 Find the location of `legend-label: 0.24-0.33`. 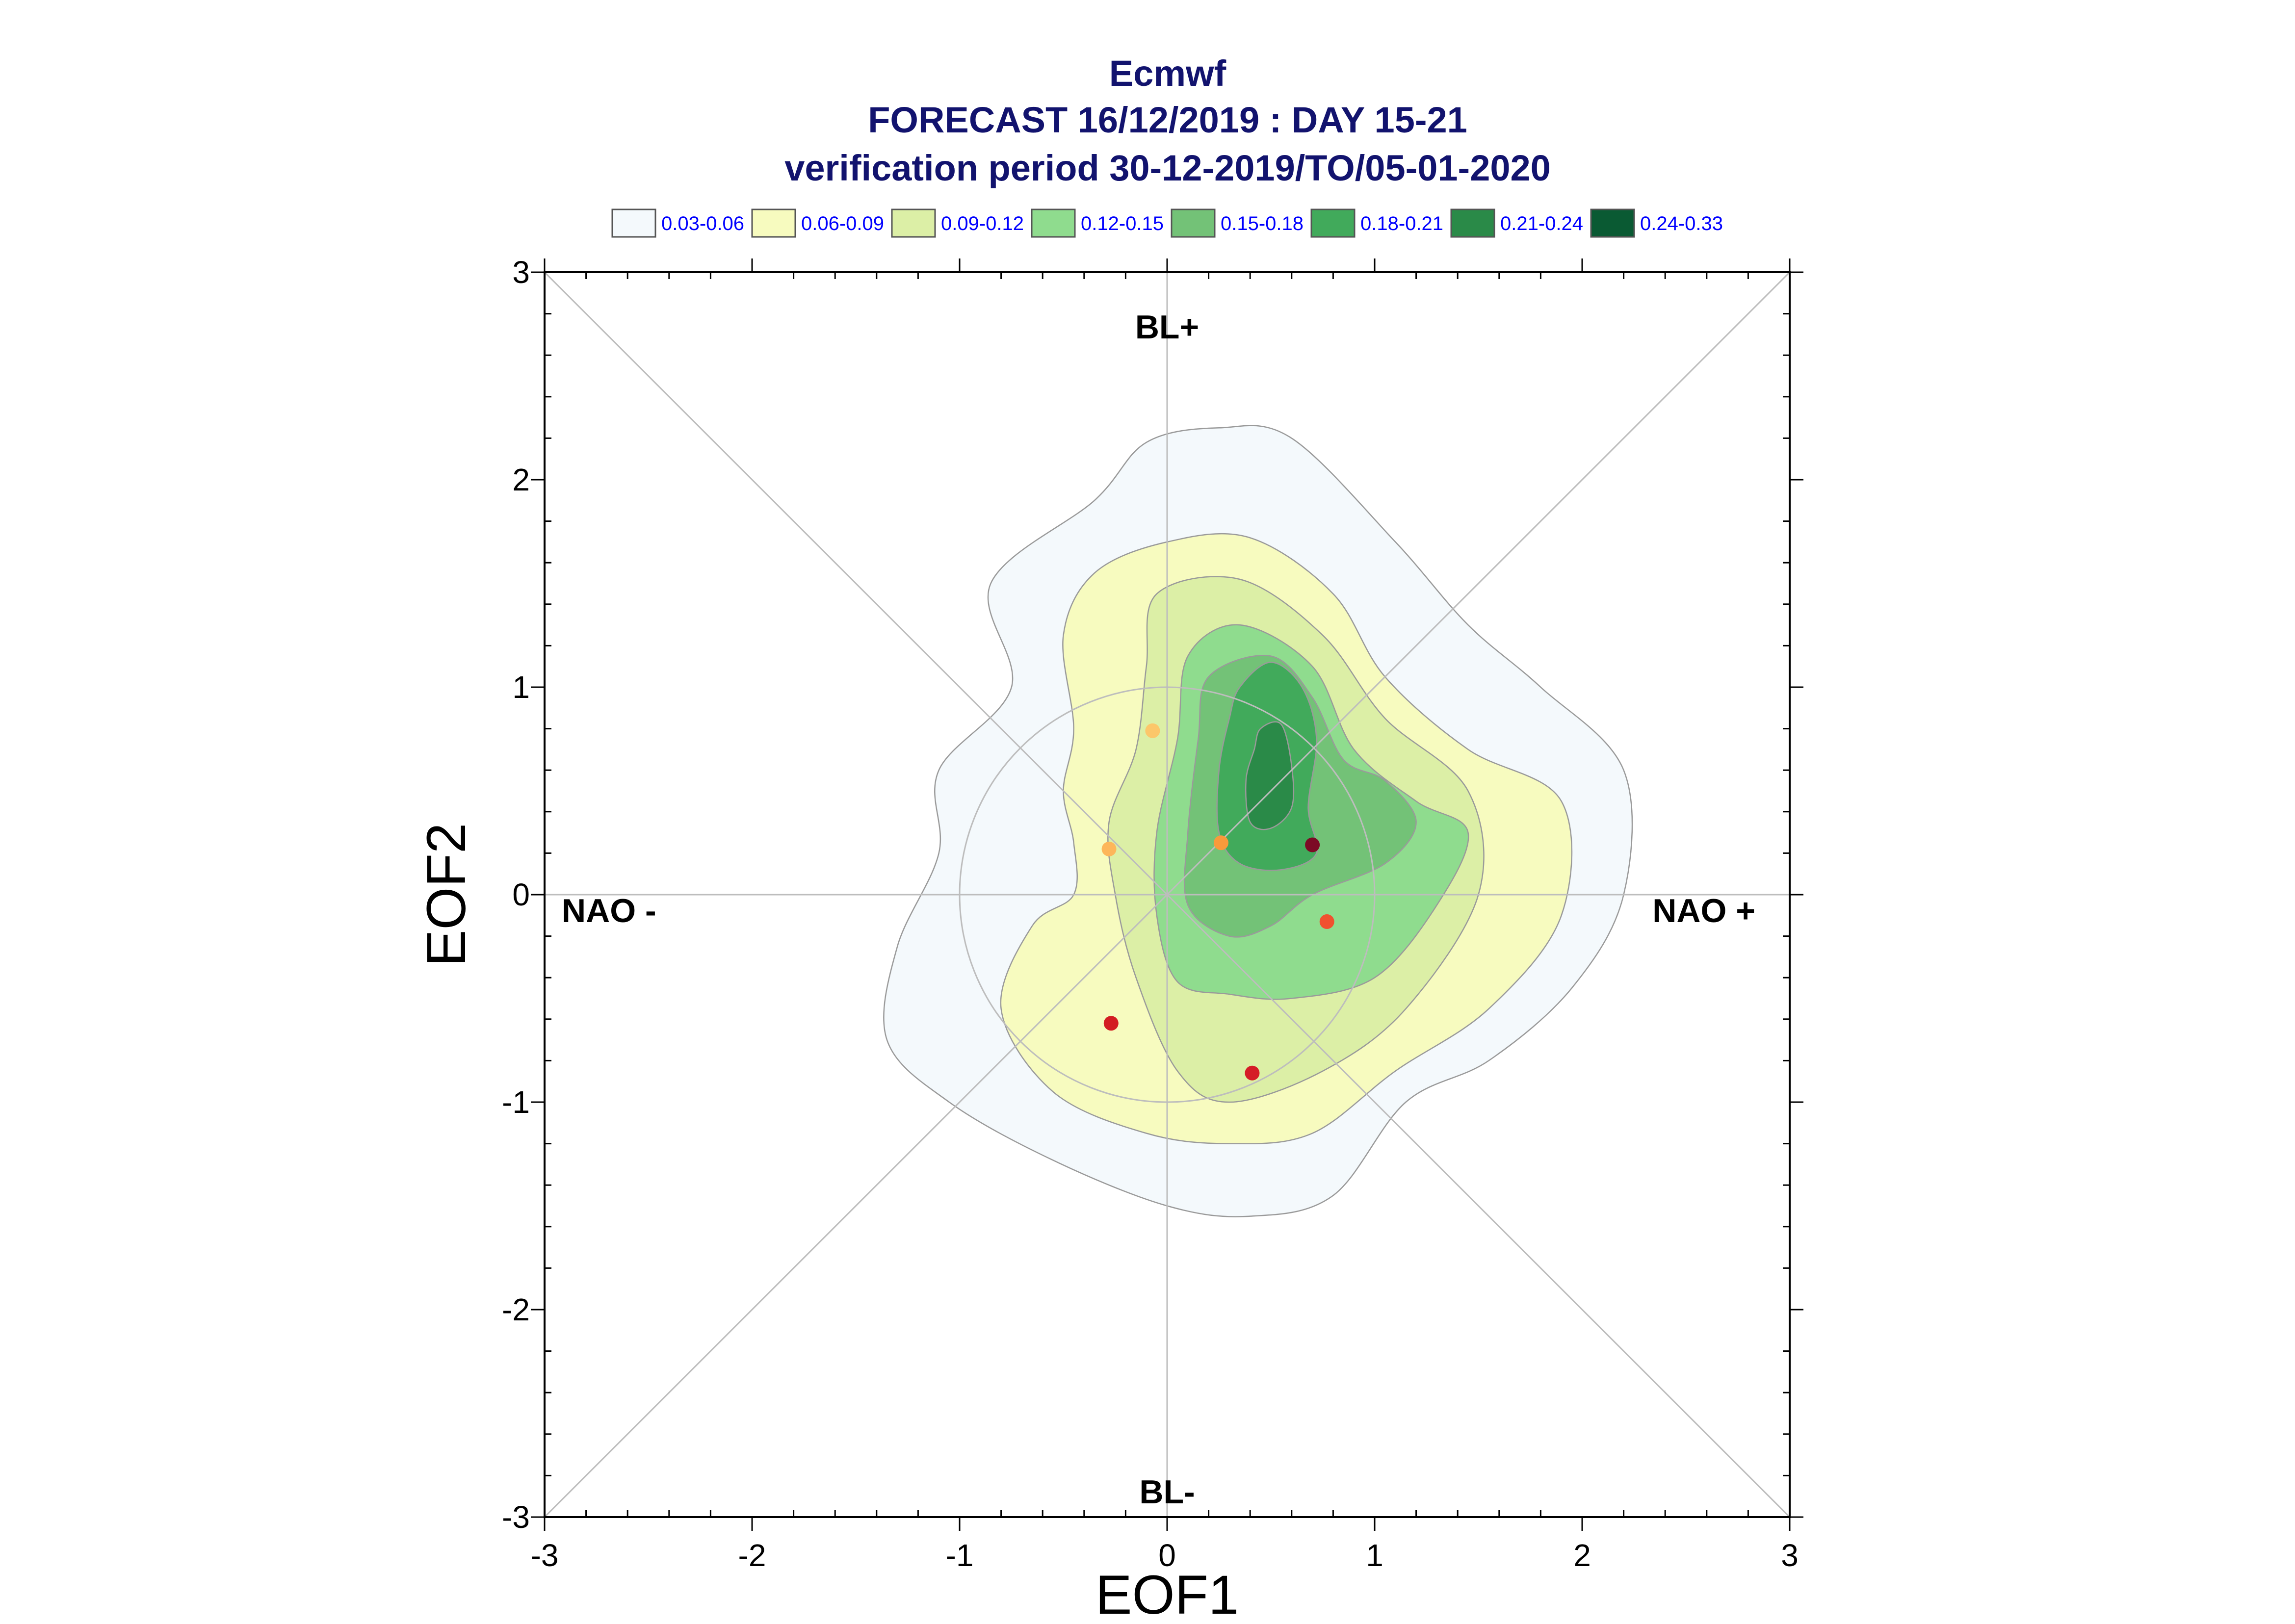

legend-label: 0.24-0.33 is located at coordinates (1682, 223).